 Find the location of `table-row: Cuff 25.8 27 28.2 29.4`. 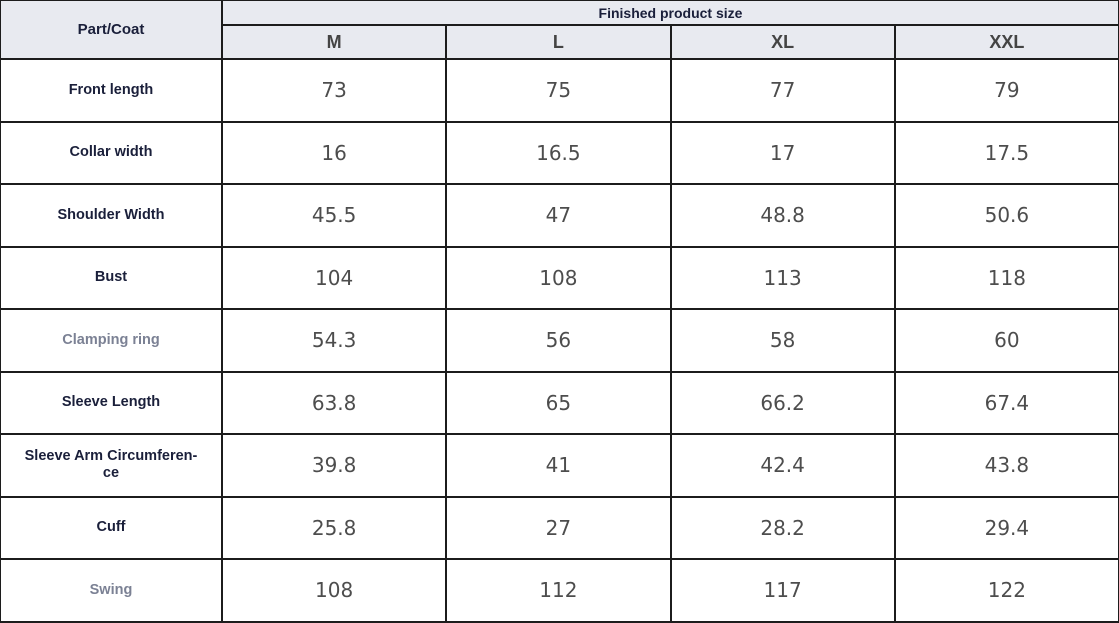

table-row: Cuff 25.8 27 28.2 29.4 is located at coordinates (559, 527).